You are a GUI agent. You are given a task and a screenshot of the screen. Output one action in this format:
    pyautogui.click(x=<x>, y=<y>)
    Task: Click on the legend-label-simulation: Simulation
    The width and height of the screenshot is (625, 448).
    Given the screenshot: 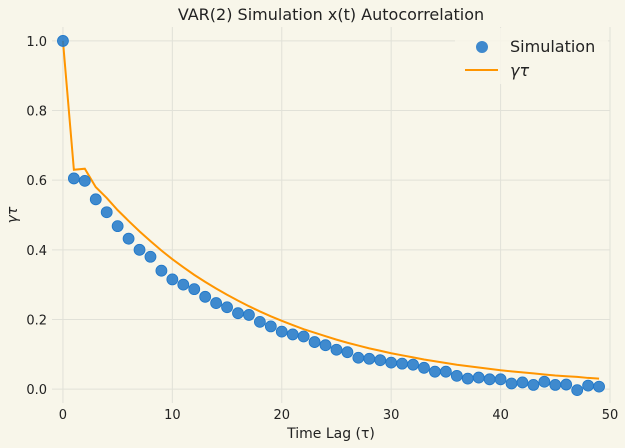 What is the action you would take?
    pyautogui.click(x=552, y=46)
    